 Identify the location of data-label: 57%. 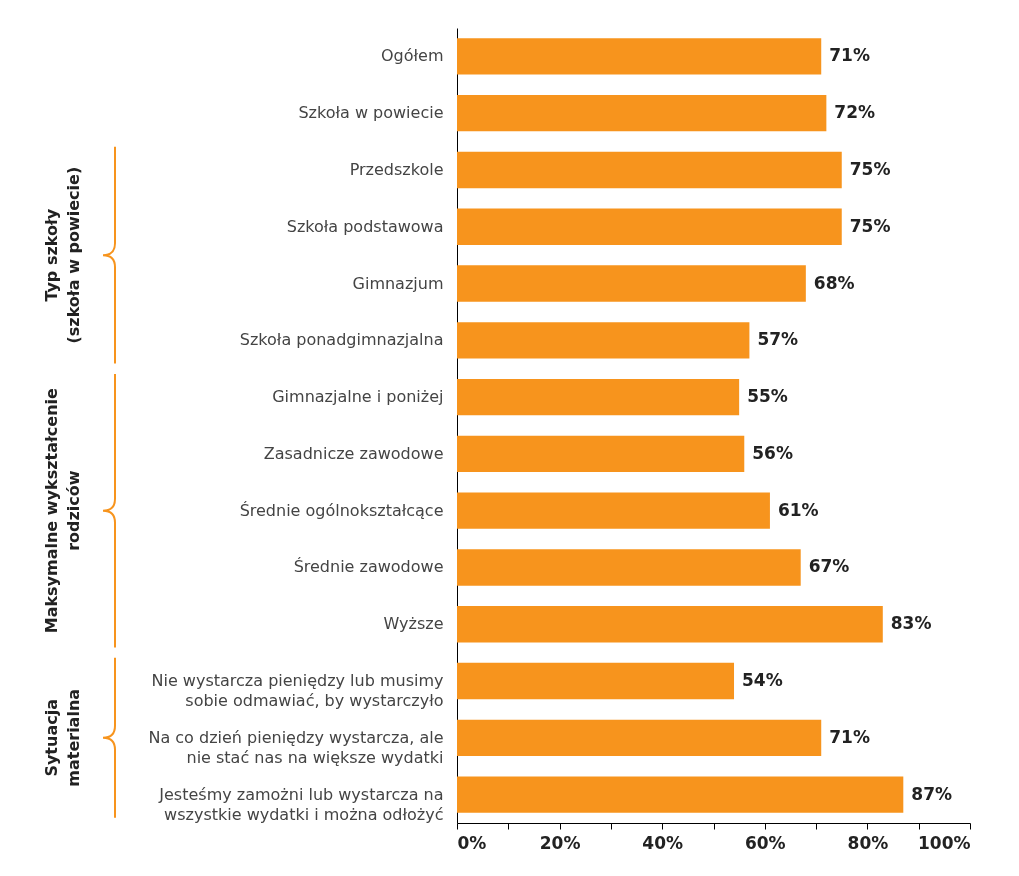
(778, 339).